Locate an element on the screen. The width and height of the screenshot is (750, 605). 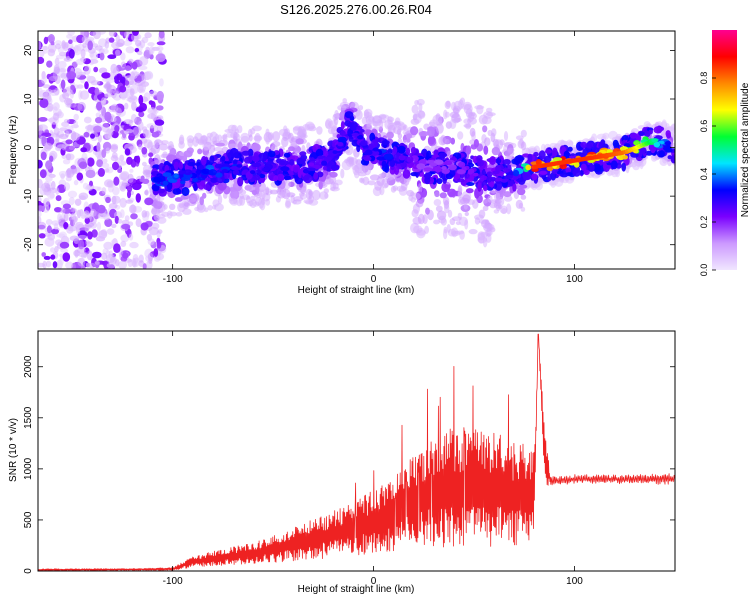
colorbar-tick-label: 0.4 is located at coordinates (704, 174).